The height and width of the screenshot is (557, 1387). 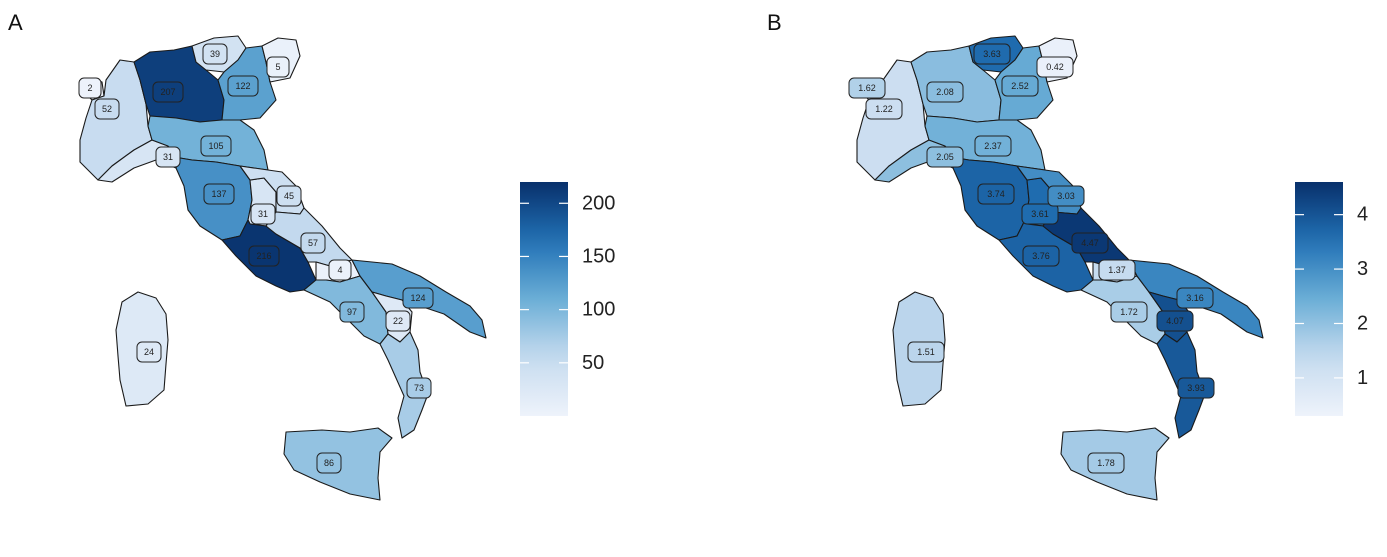 I want to click on region-label-marche: 3.03, so click(x=1066, y=196).